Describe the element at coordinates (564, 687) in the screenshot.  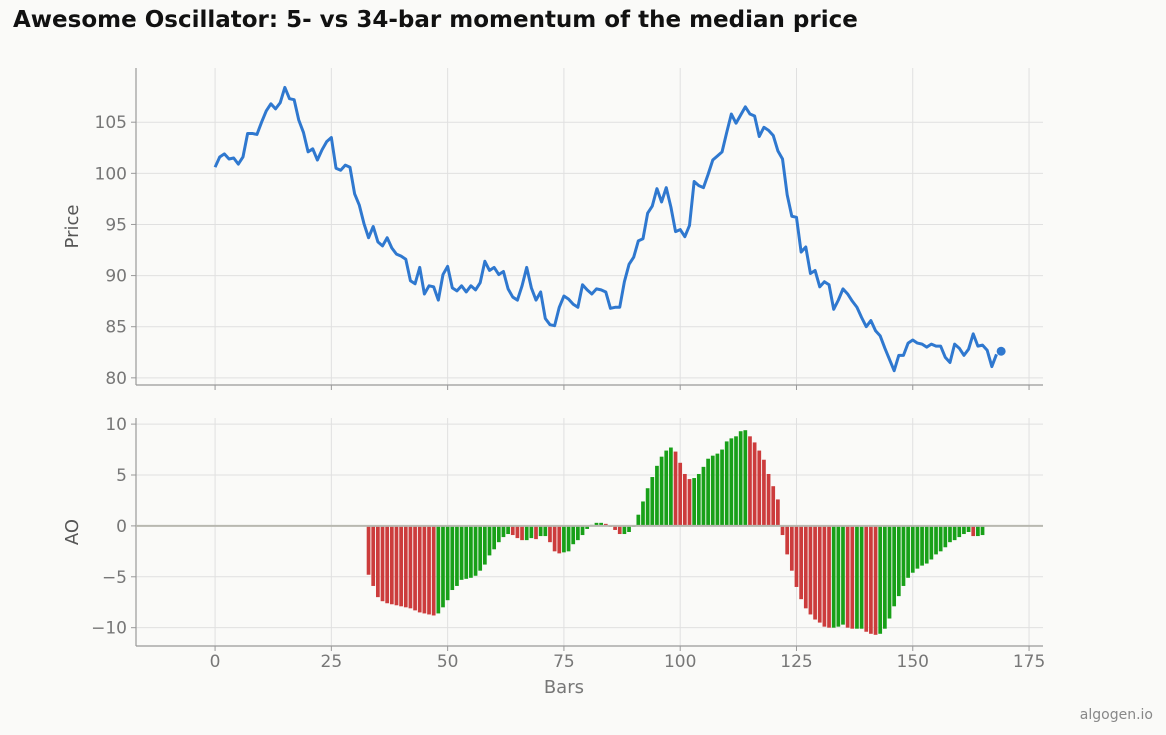
I see `ao-xlabel: Bars` at that location.